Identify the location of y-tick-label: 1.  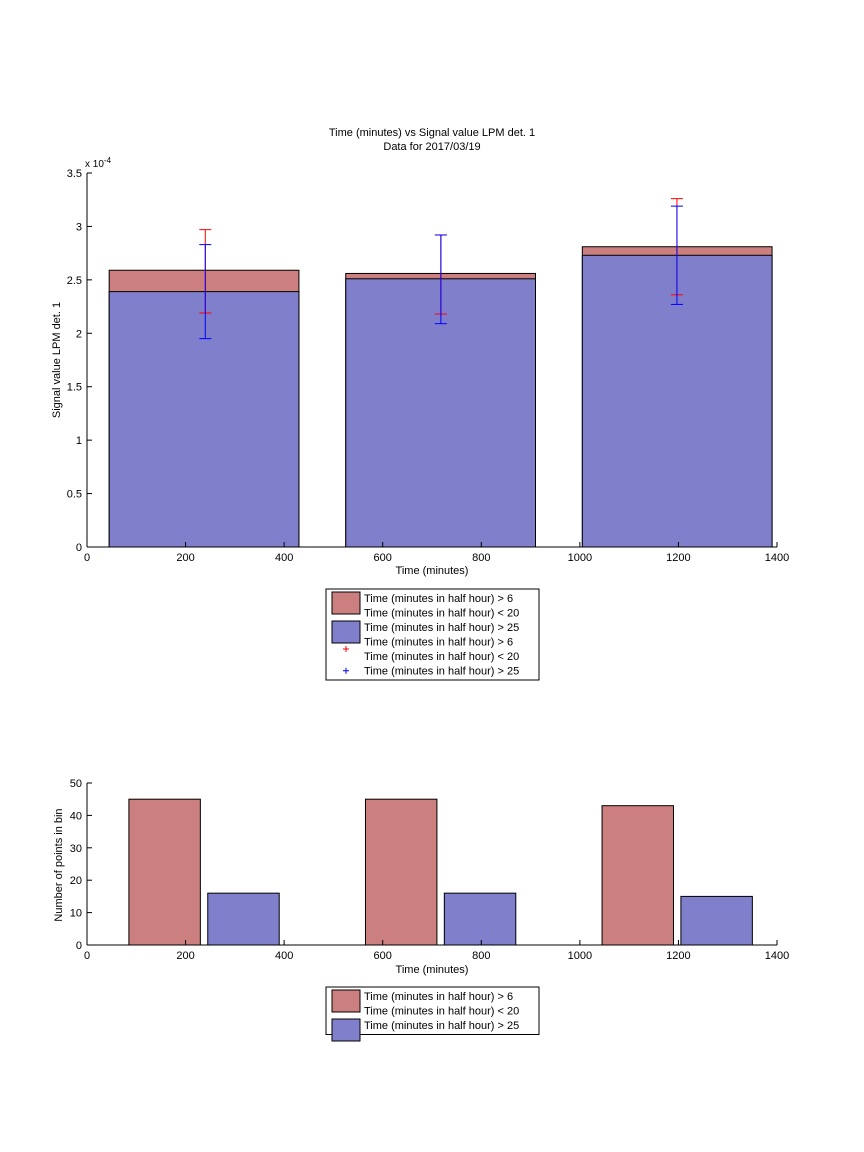
(79, 441).